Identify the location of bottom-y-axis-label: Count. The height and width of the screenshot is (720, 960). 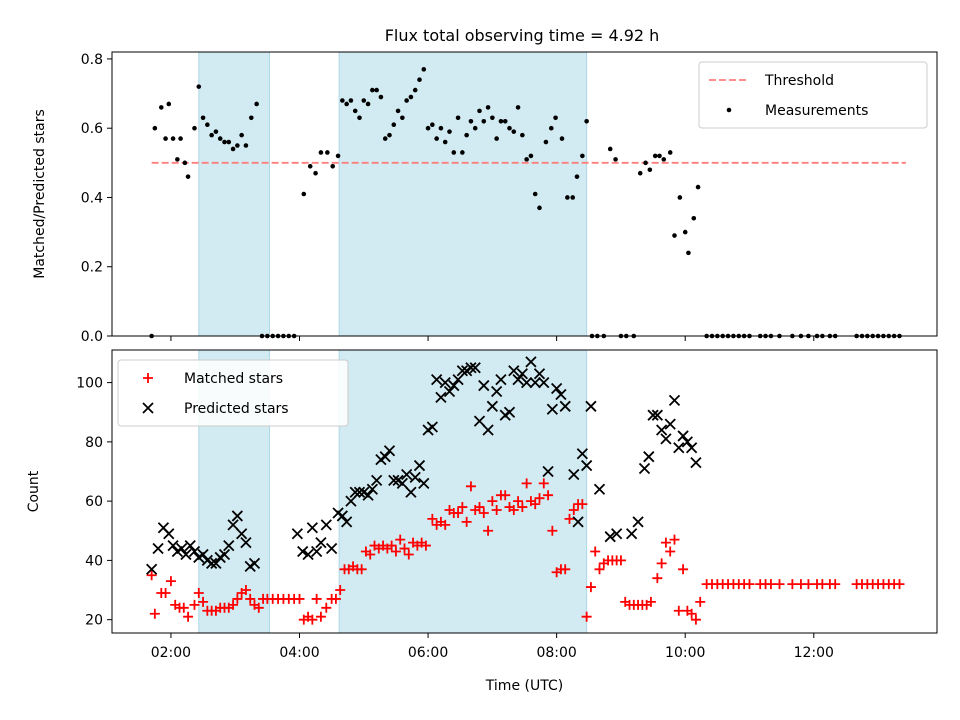
(34, 491).